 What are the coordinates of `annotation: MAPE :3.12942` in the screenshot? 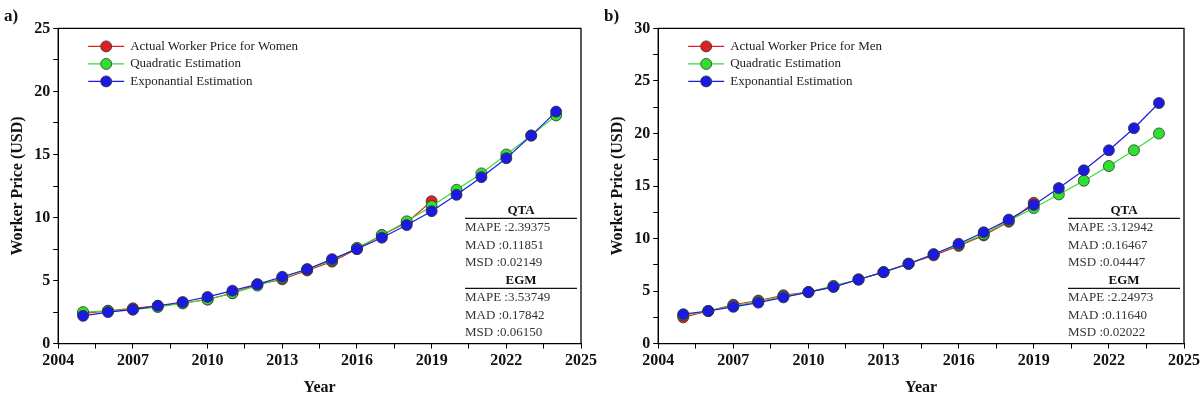 It's located at (1111, 227).